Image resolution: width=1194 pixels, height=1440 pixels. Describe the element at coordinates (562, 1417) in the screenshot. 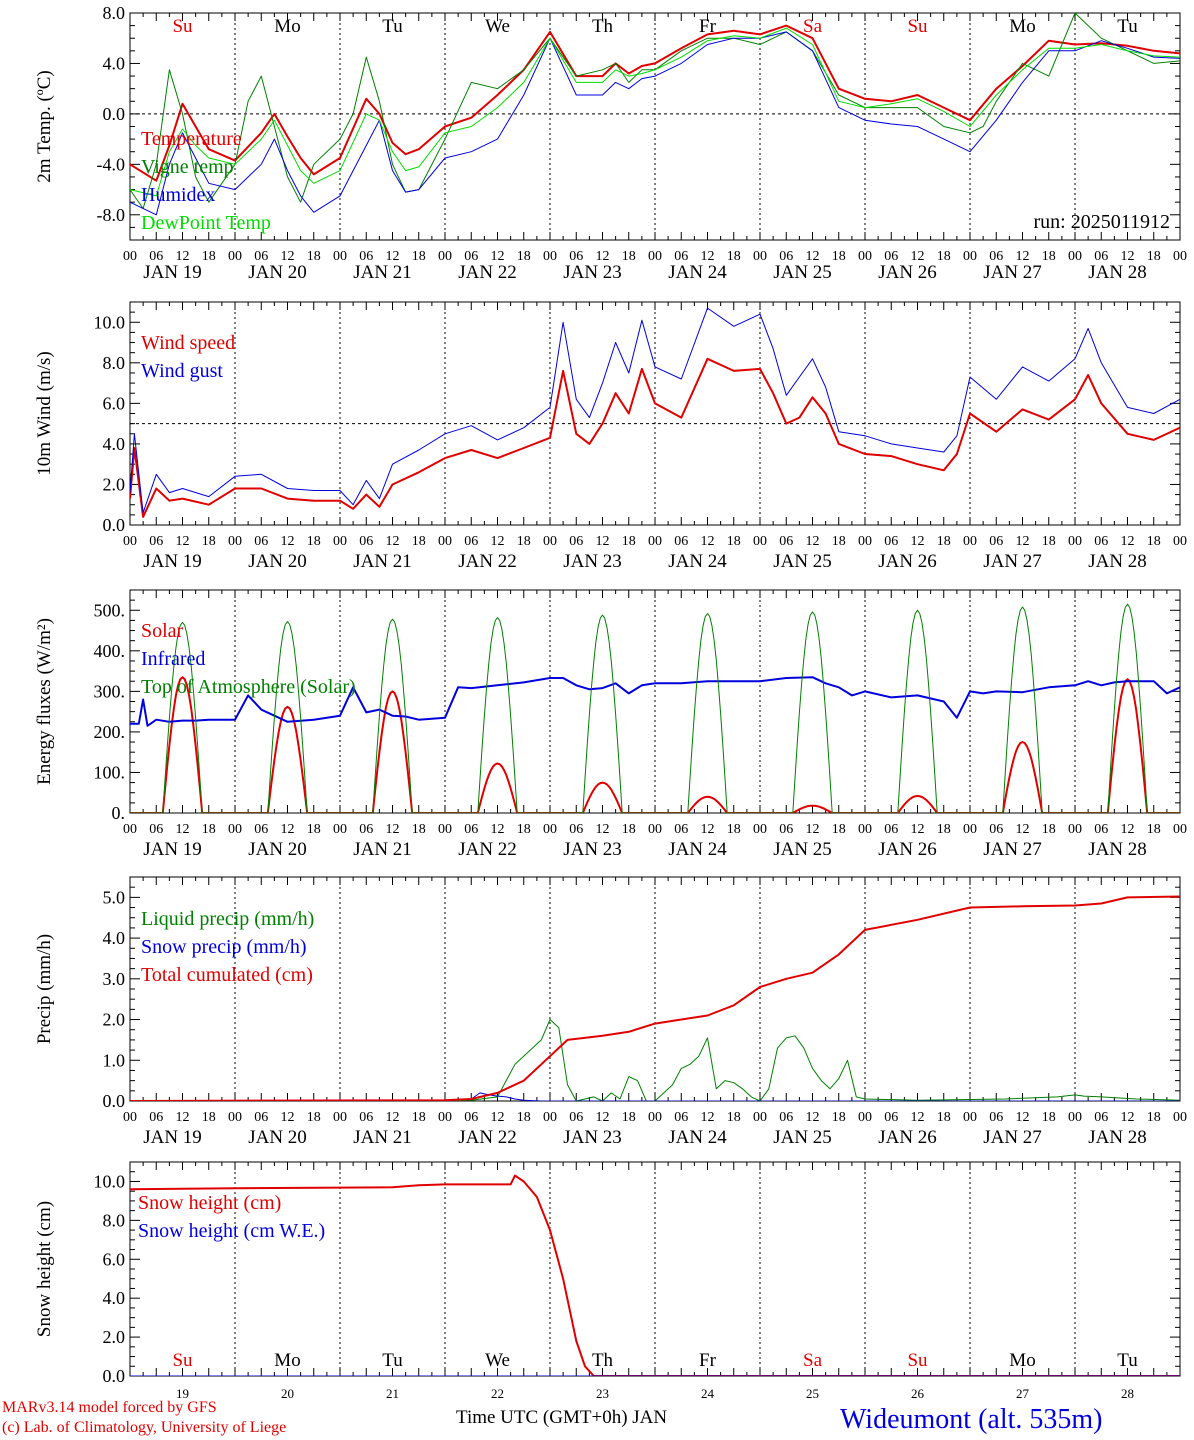

I see `x-axis-title: Time UTC (GMT+0h) JAN` at that location.